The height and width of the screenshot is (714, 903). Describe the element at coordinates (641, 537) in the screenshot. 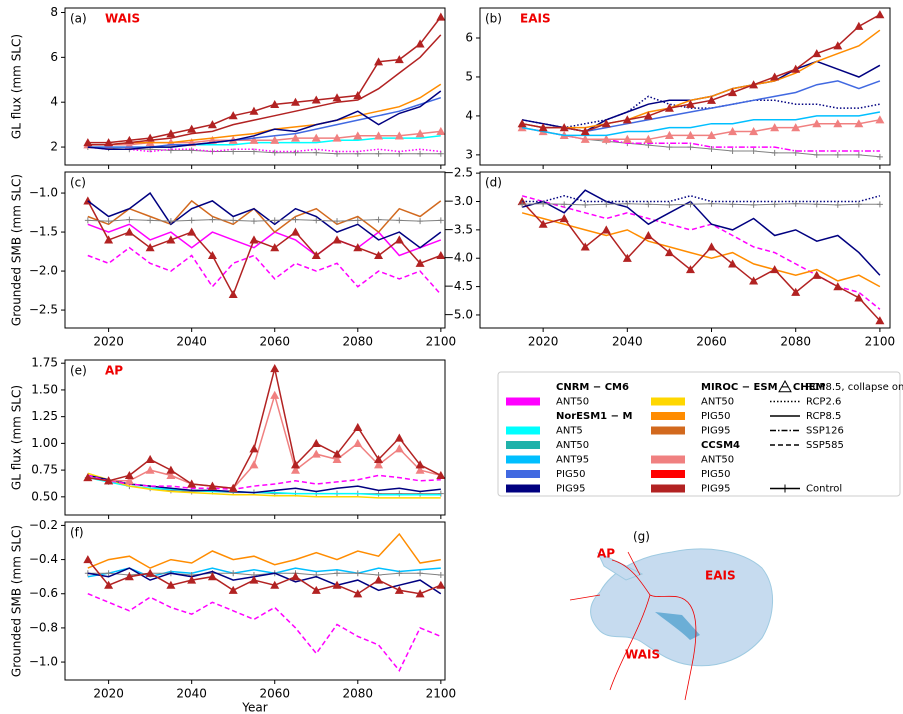

I see `panel-label: (g)` at that location.